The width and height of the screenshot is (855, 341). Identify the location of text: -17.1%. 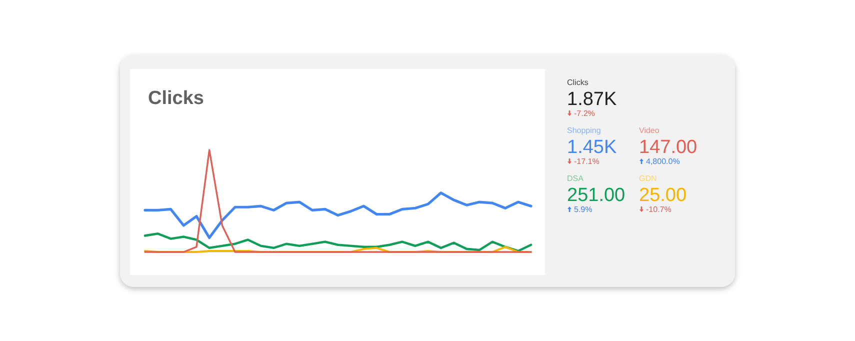
(587, 161).